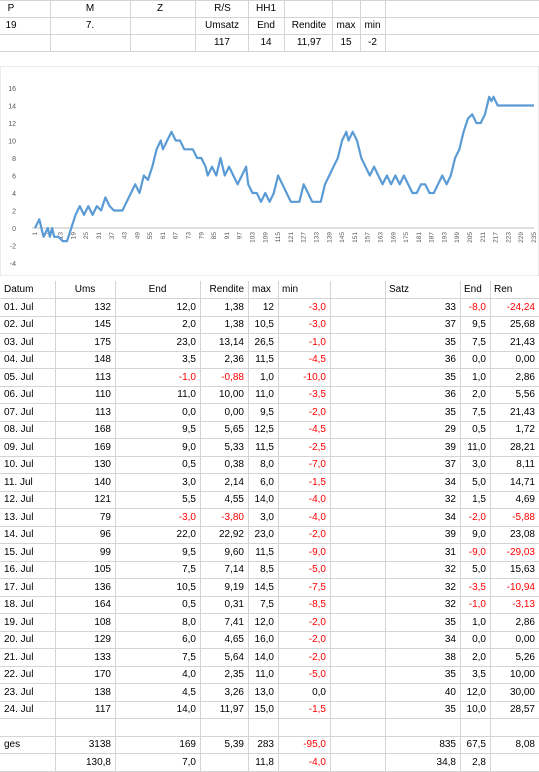 This screenshot has width=539, height=772. I want to click on column-header-date: Datum, so click(19, 289).